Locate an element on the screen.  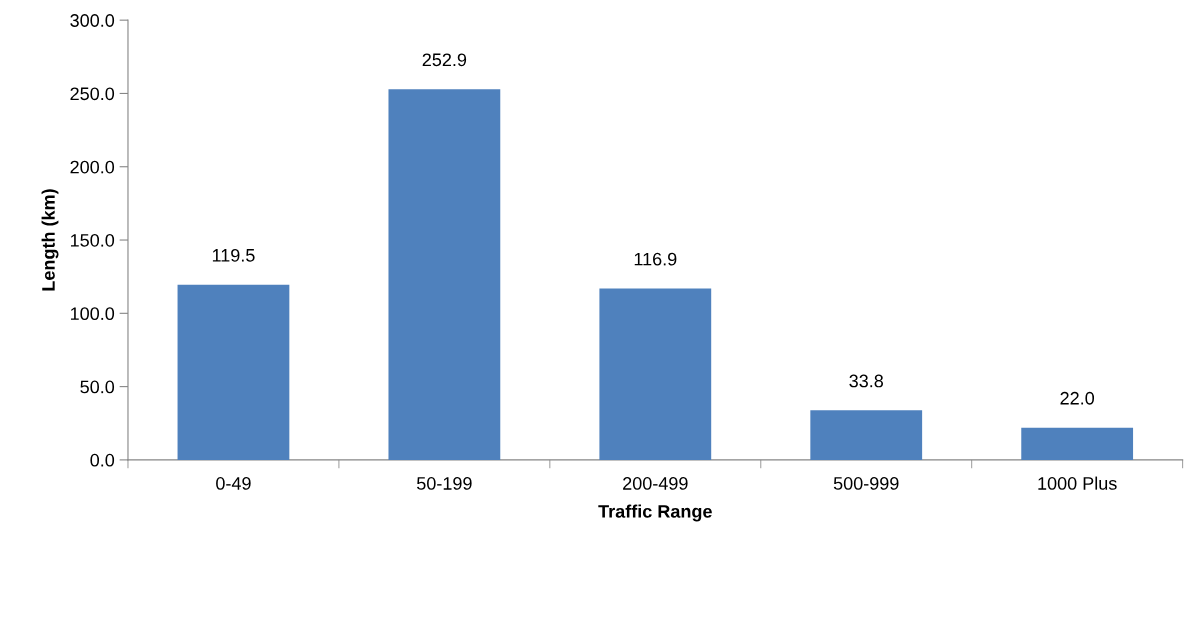
data-label: 252.9 is located at coordinates (444, 60).